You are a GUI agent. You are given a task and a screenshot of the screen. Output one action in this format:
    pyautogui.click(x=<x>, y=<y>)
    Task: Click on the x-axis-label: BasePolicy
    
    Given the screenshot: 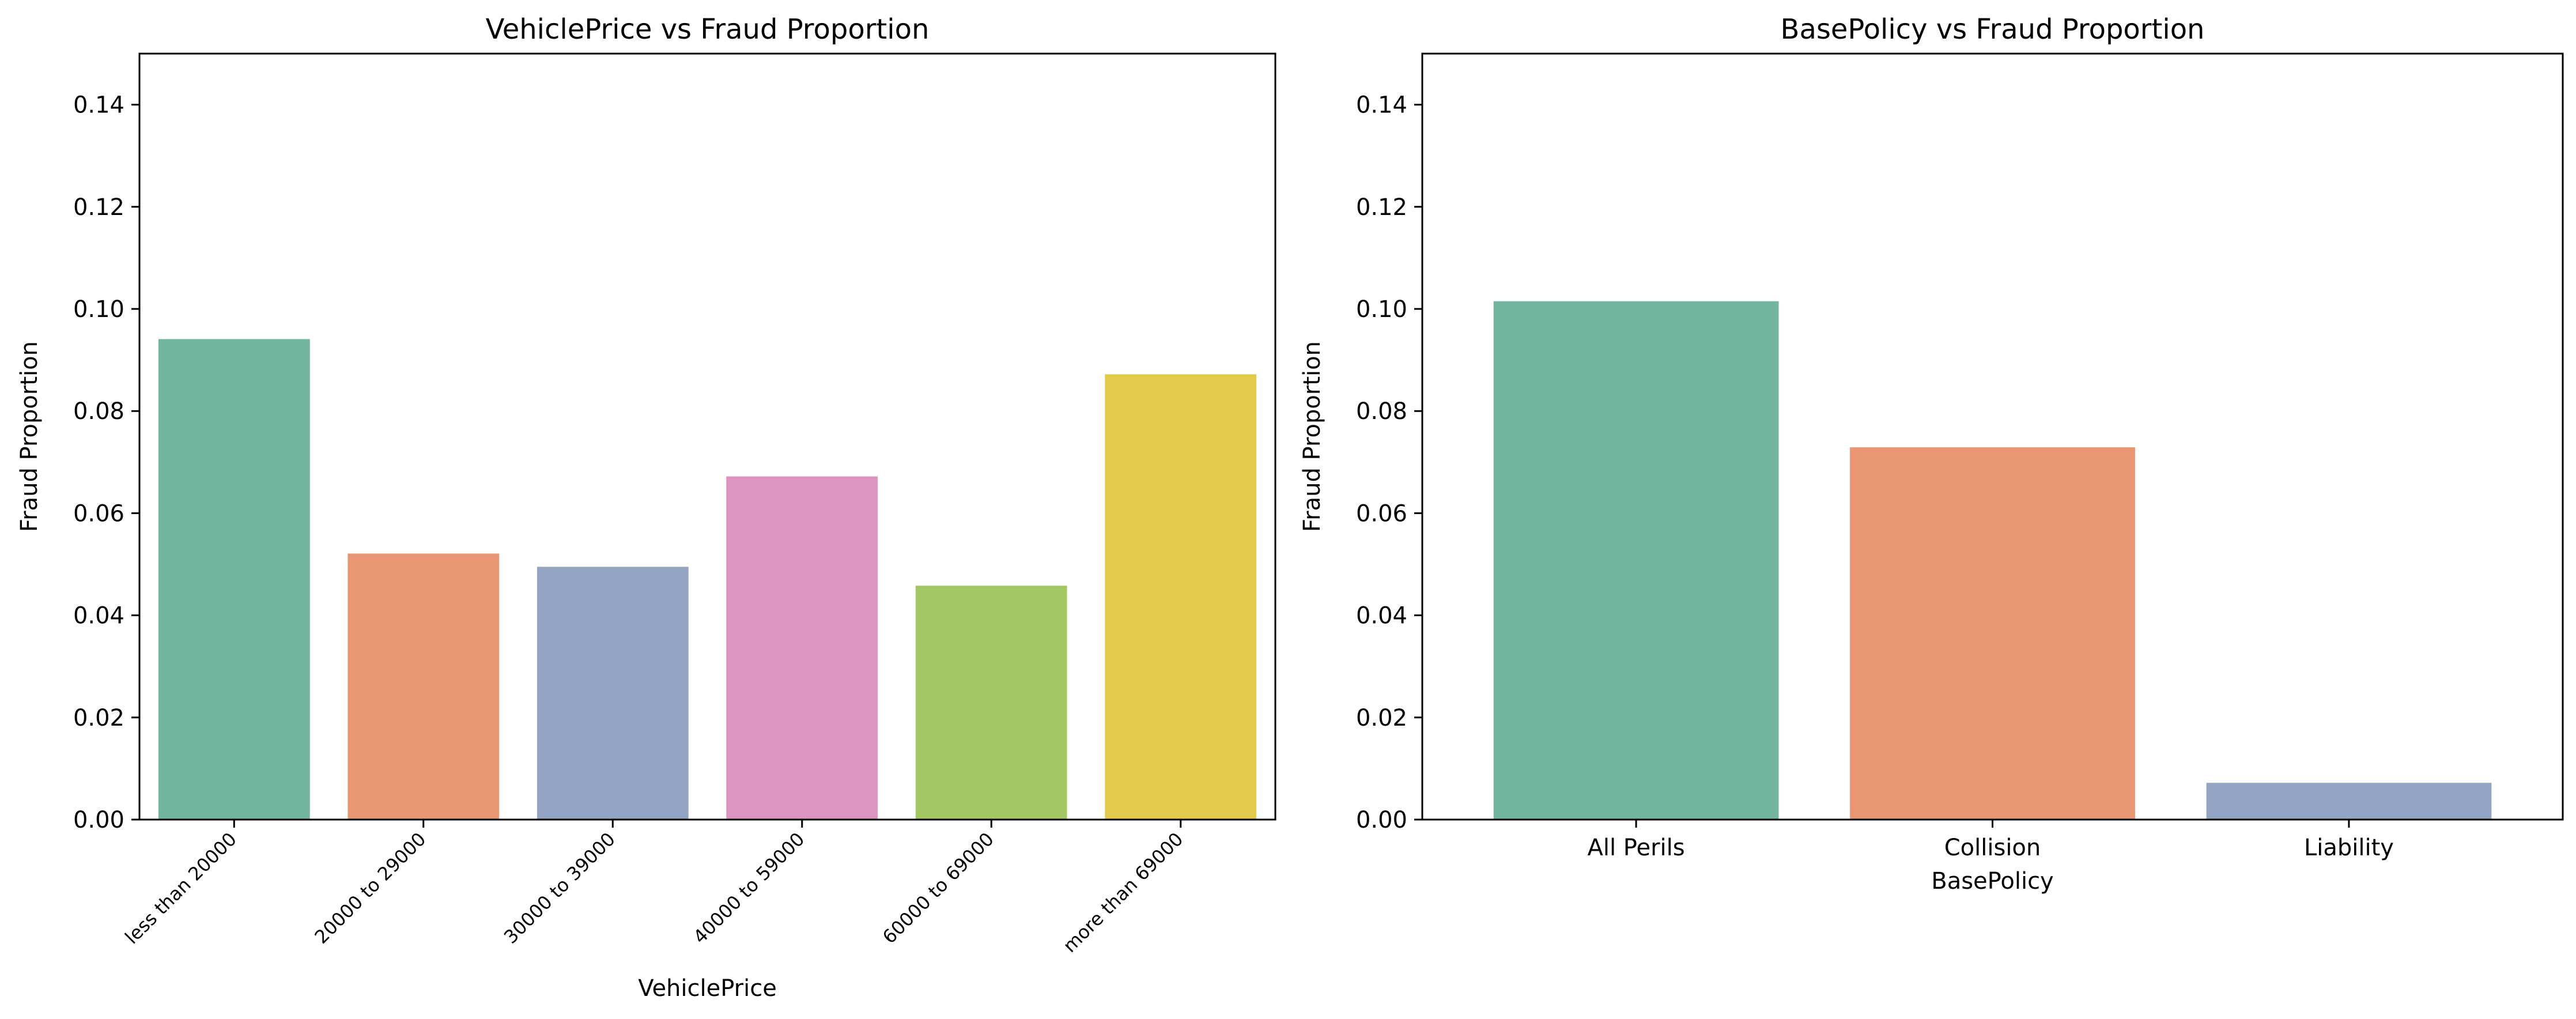 What is the action you would take?
    pyautogui.click(x=1992, y=881)
    